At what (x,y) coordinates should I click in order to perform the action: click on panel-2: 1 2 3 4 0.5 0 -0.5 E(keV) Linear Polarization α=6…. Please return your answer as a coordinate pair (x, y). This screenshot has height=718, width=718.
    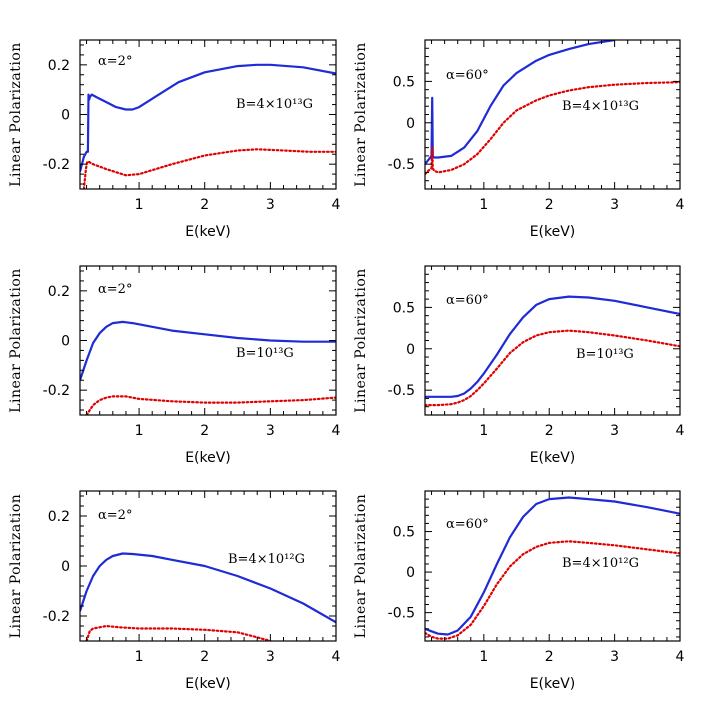
    Looking at the image, I should click on (519, 139).